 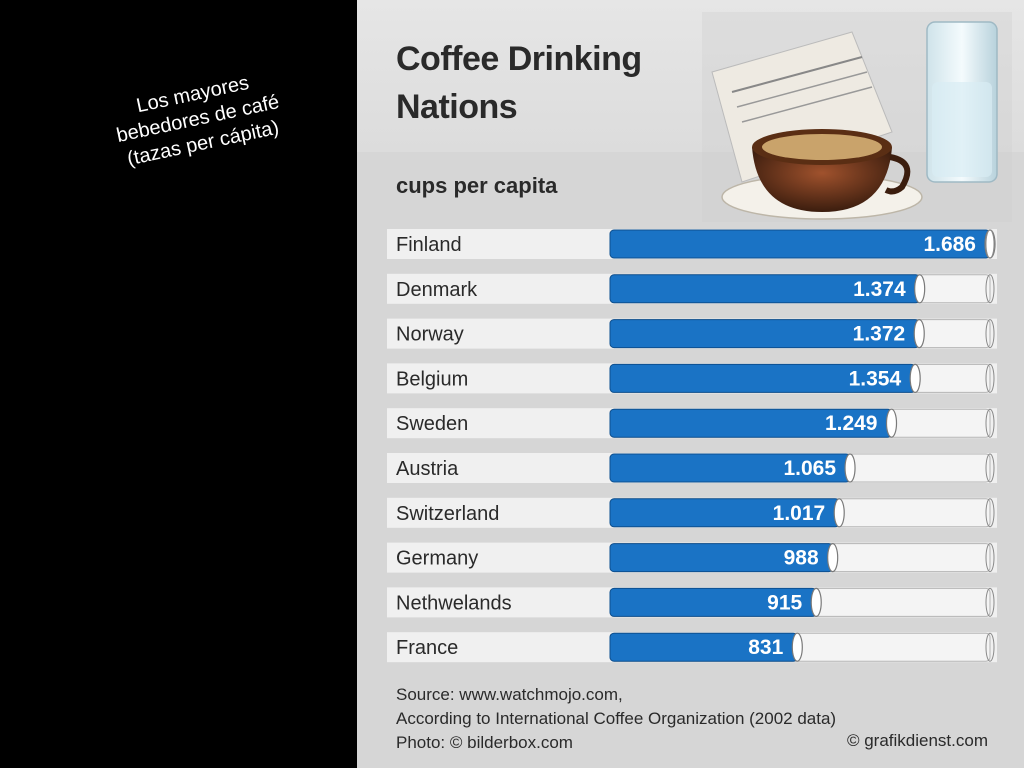 I want to click on category-label: Switzerland, so click(x=447, y=514).